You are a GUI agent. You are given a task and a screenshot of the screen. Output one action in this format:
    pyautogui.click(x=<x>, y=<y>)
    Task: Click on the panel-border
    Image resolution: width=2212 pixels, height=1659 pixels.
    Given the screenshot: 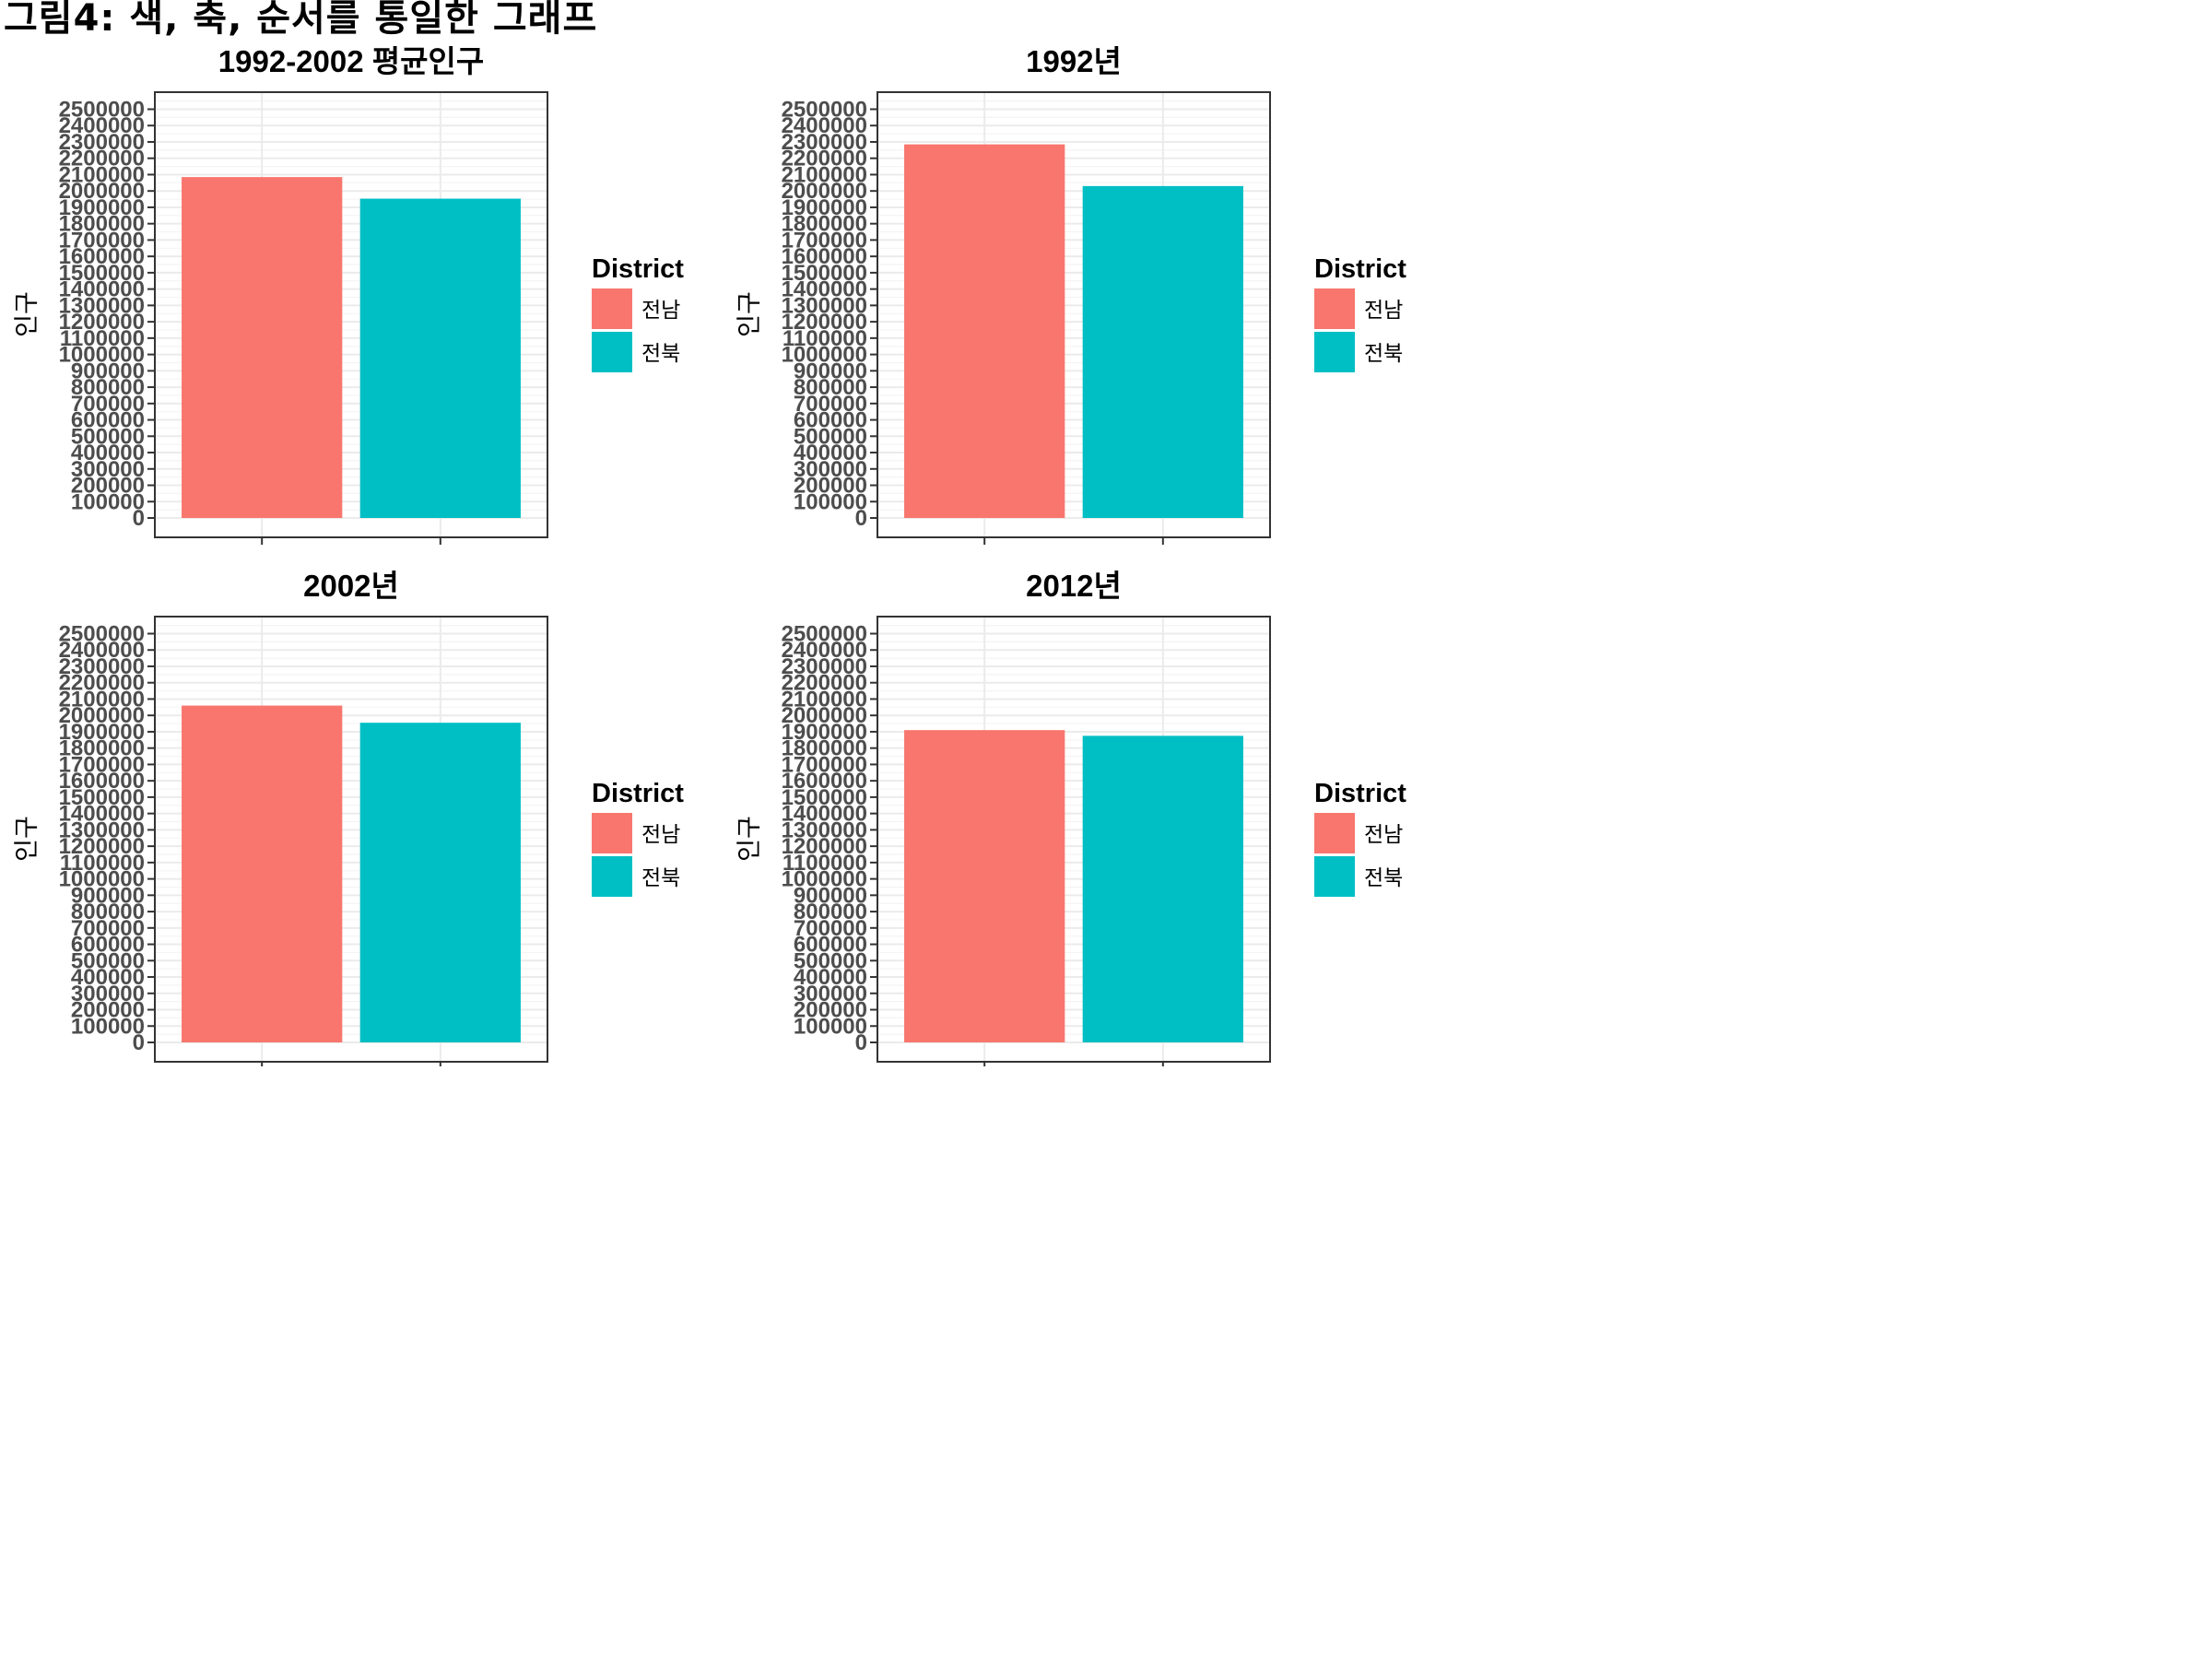 What is the action you would take?
    pyautogui.click(x=351, y=839)
    